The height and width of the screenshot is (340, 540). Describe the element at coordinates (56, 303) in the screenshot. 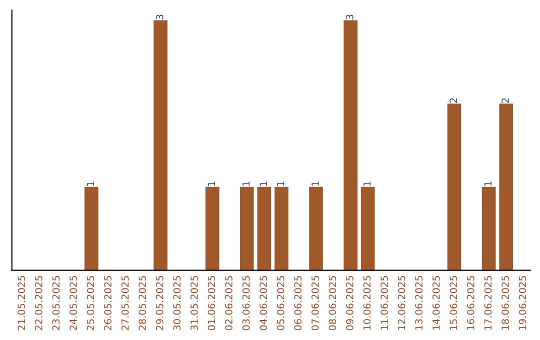

I see `x-tick-label: 23.05.2025` at that location.